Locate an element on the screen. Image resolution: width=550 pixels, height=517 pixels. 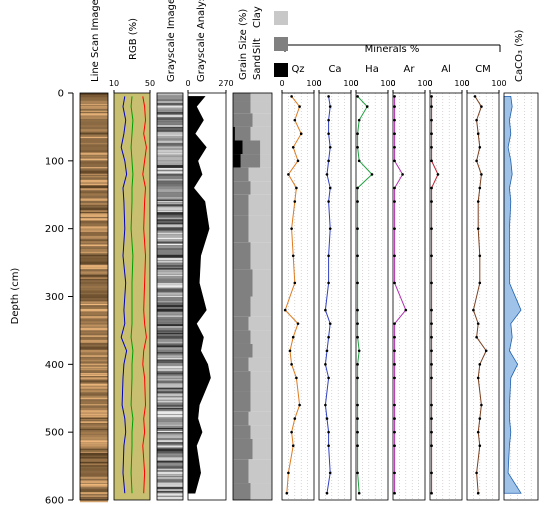
track-title: Line Scan Image is located at coordinates (95, 41).